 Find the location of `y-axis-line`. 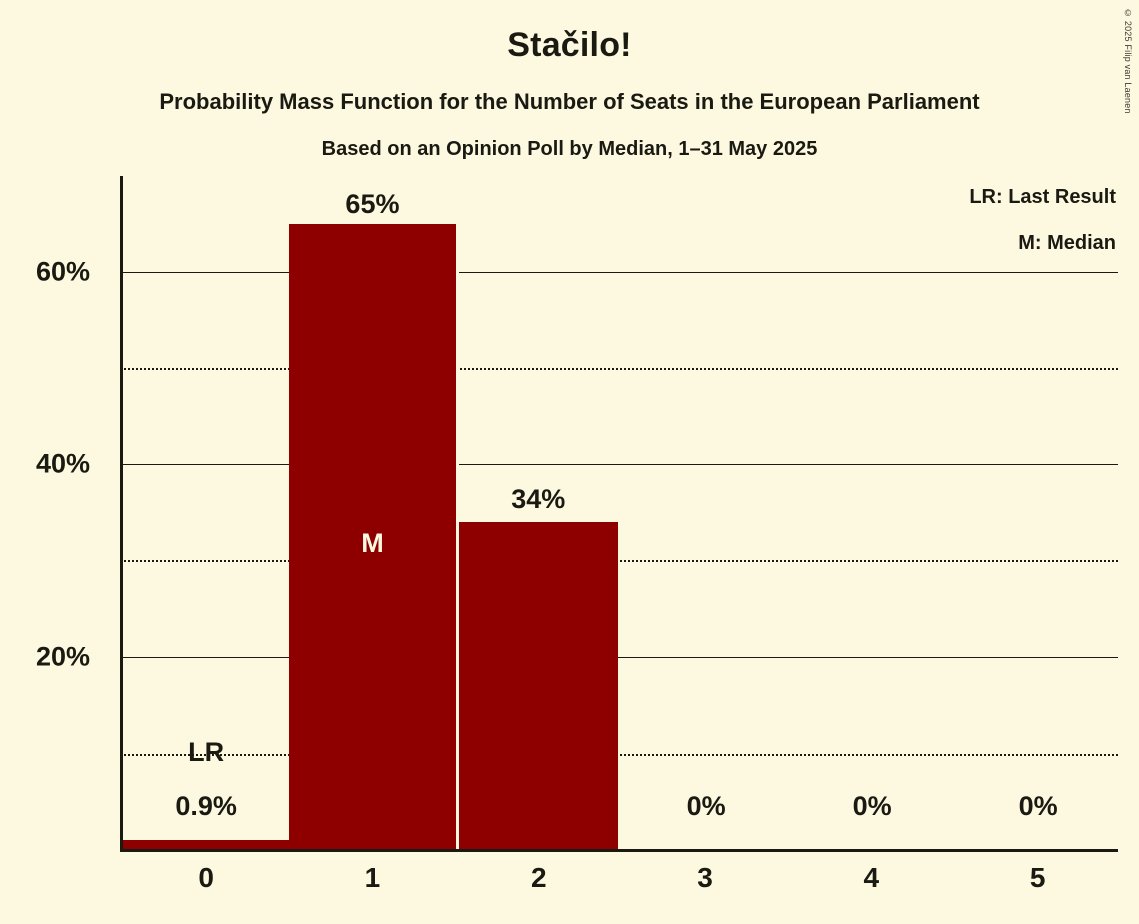

y-axis-line is located at coordinates (121, 512).